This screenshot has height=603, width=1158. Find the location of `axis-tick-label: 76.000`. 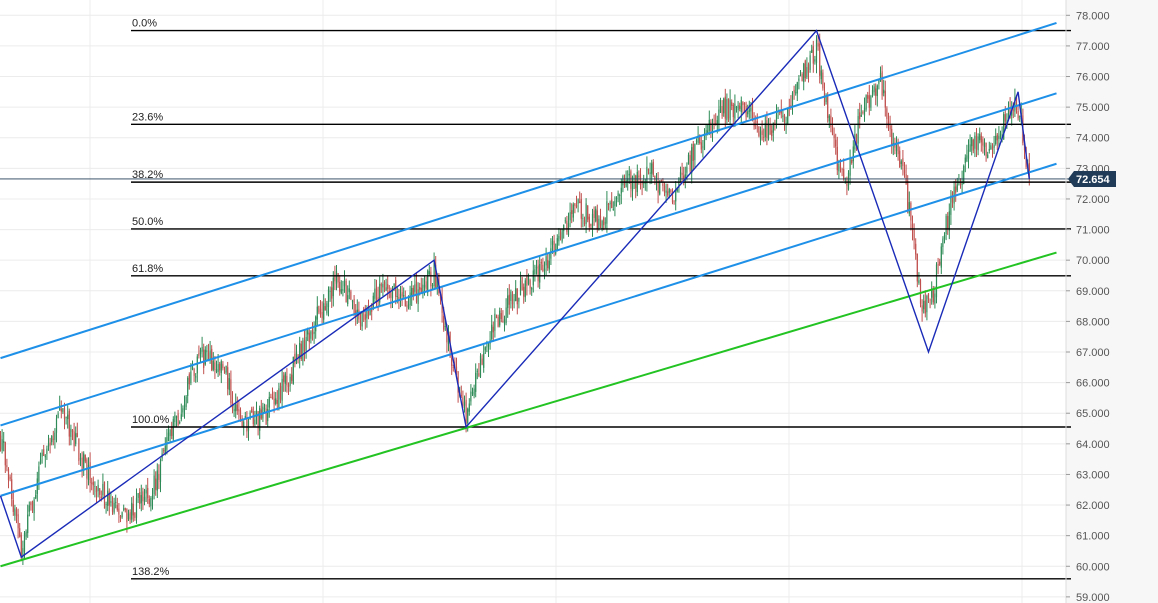

axis-tick-label: 76.000 is located at coordinates (1093, 78).